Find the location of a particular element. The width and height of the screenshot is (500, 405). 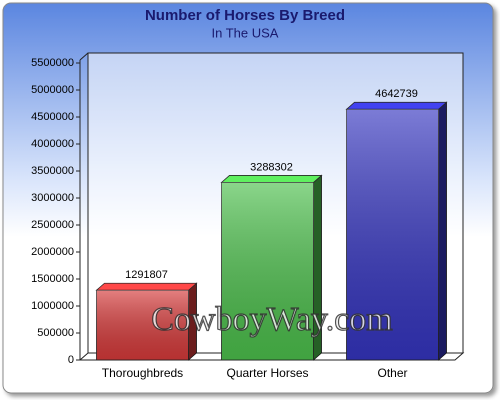

y-tick-label: 2500000 is located at coordinates (52, 225).